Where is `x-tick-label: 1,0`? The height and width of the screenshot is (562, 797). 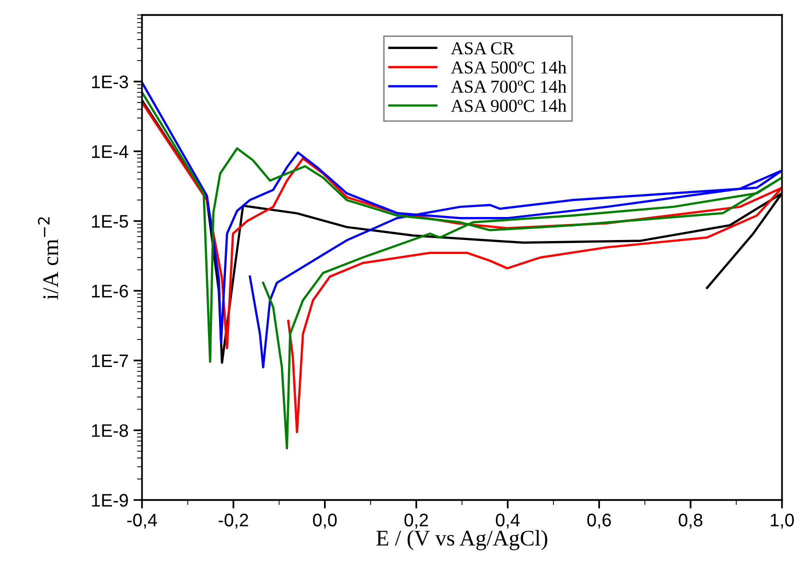
x-tick-label: 1,0 is located at coordinates (782, 521).